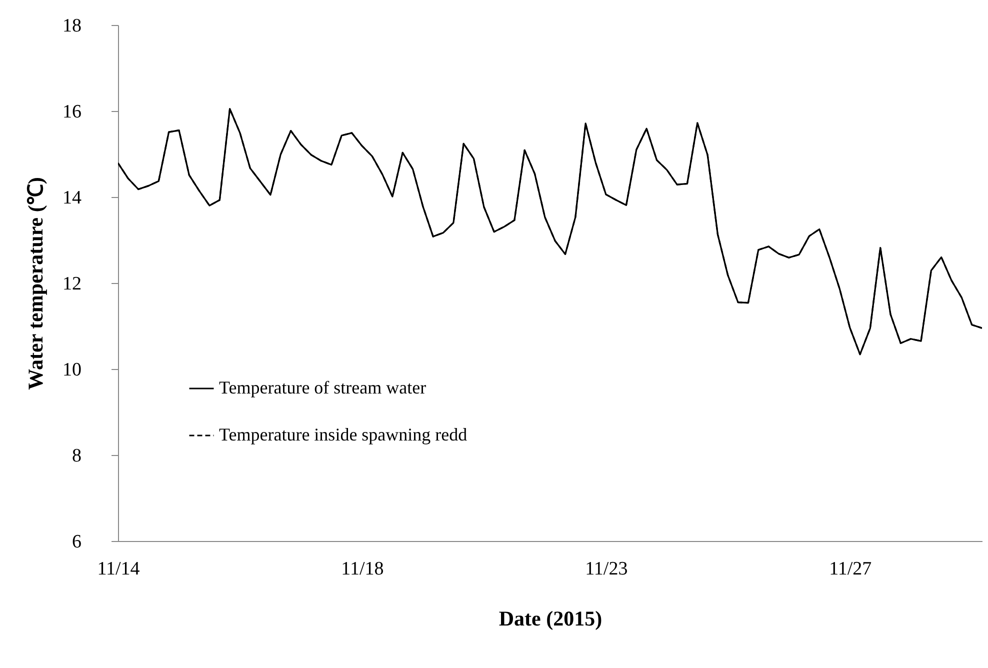 This screenshot has width=988, height=668. What do you see at coordinates (72, 26) in the screenshot?
I see `y-tick-label: 18` at bounding box center [72, 26].